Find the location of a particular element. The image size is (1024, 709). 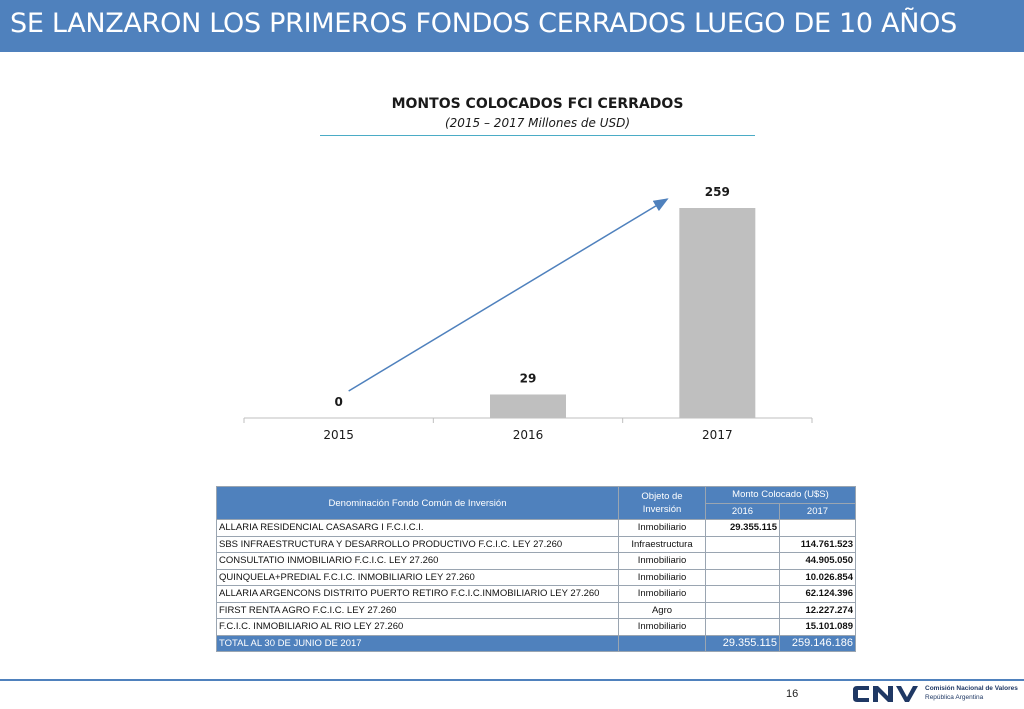

tick-label-2015: 2015 is located at coordinates (338, 435).